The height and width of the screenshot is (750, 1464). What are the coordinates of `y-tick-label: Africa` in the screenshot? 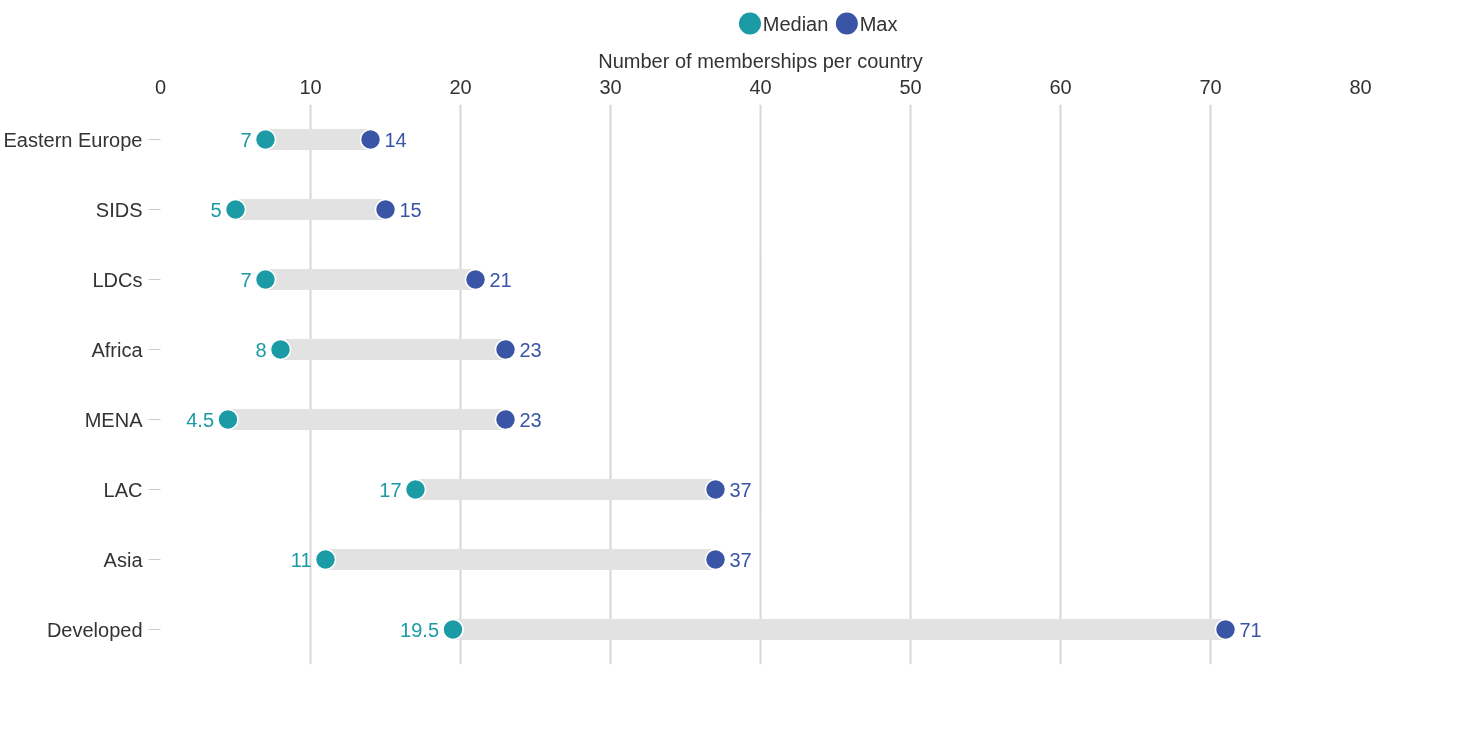 It's located at (117, 349).